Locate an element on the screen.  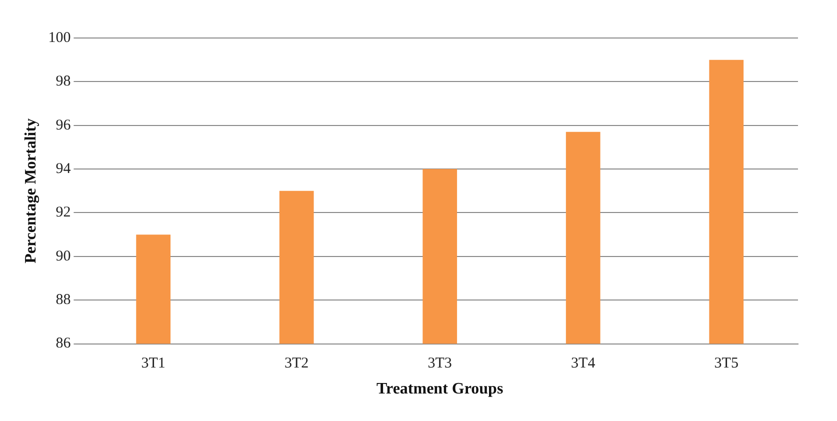
y-tick-label: 98 is located at coordinates (63, 82).